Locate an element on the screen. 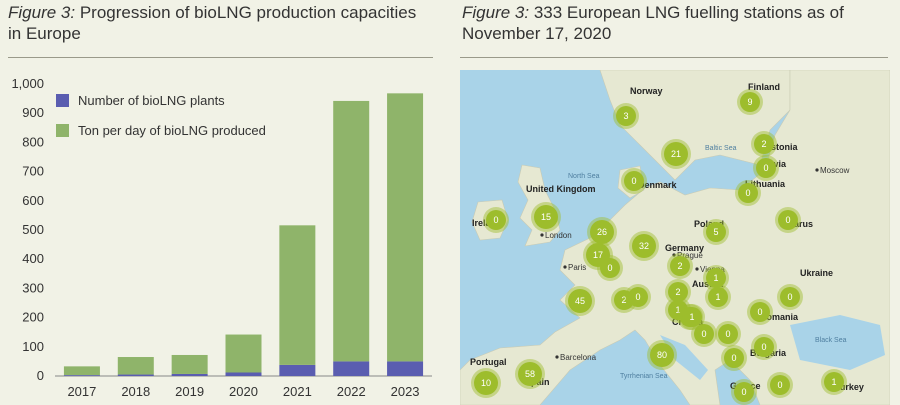 The height and width of the screenshot is (405, 900). map-country-label: Estonia is located at coordinates (782, 147).